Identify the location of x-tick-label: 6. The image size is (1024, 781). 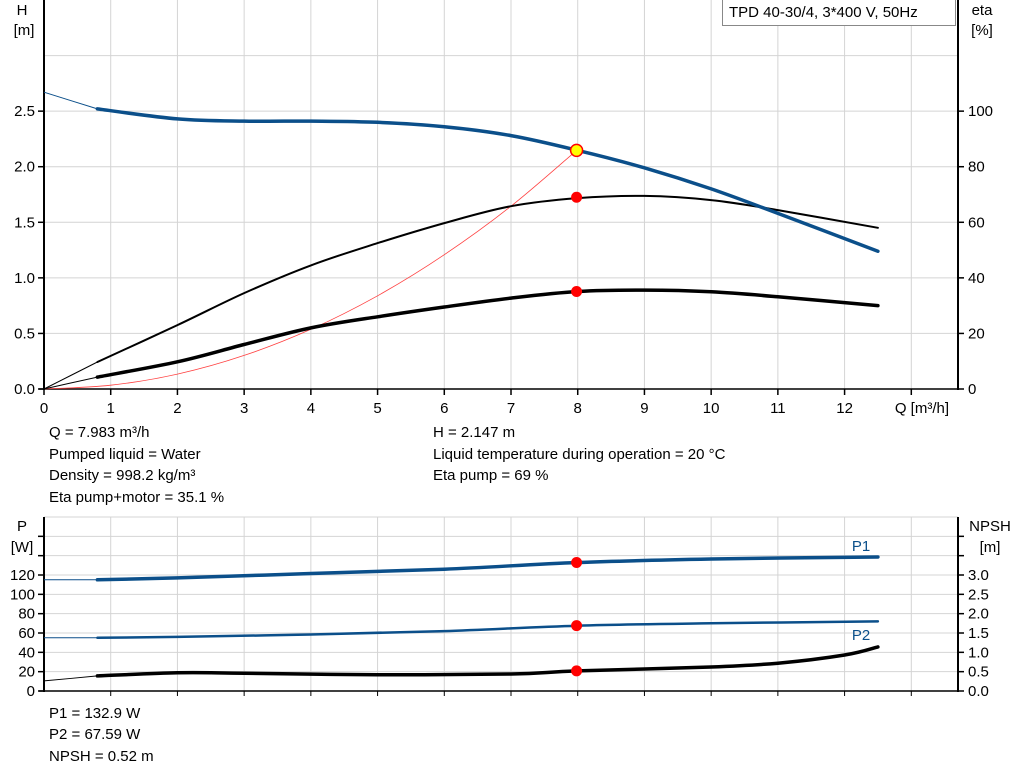
(444, 408).